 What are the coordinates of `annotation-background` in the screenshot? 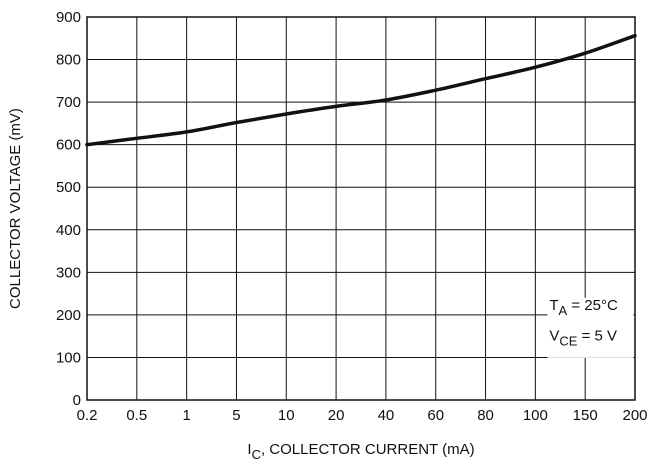 It's located at (590, 327).